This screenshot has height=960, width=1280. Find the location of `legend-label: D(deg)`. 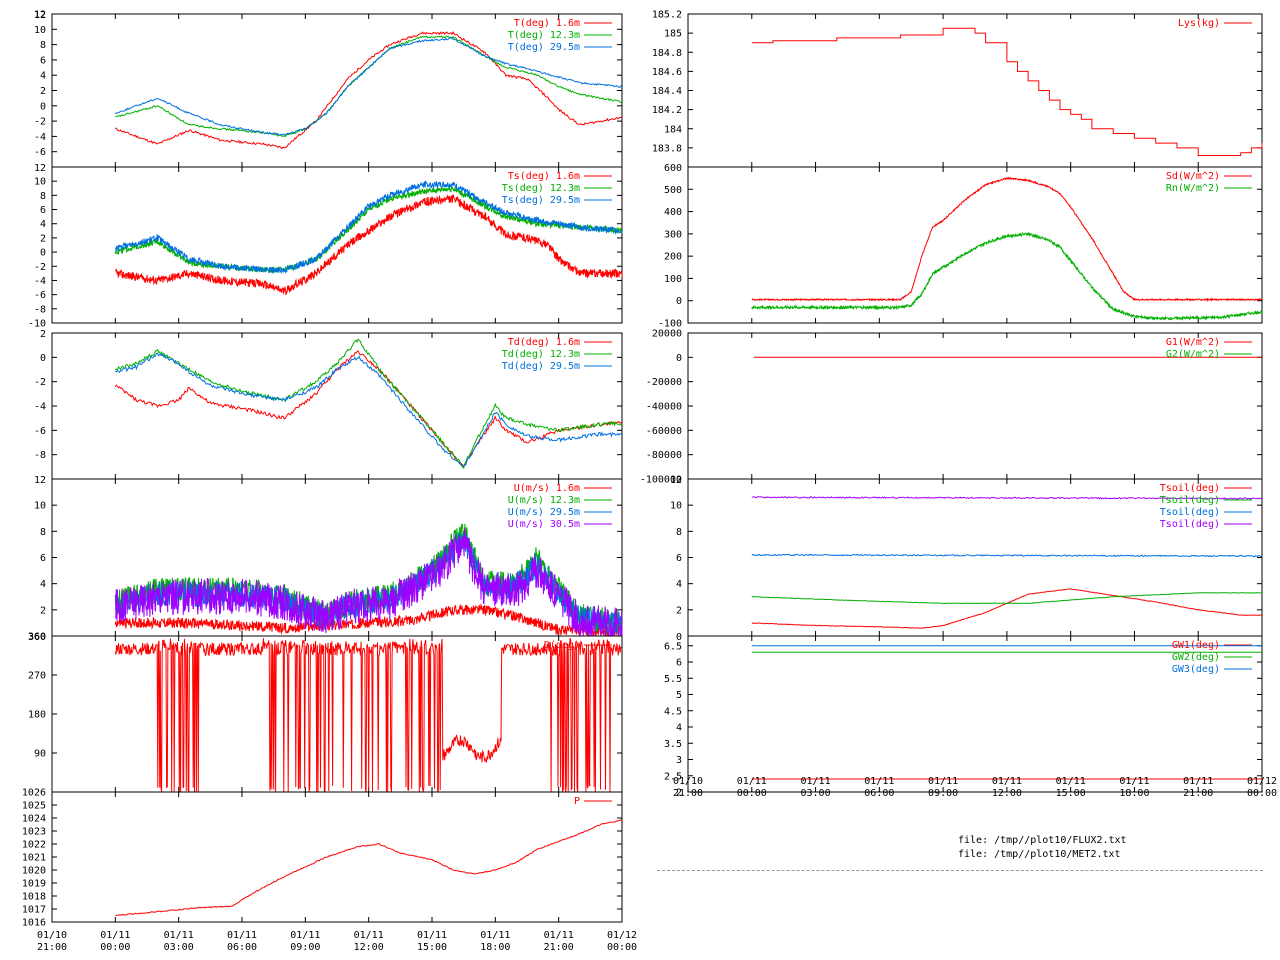

legend-label: D(deg) is located at coordinates (562, 645).